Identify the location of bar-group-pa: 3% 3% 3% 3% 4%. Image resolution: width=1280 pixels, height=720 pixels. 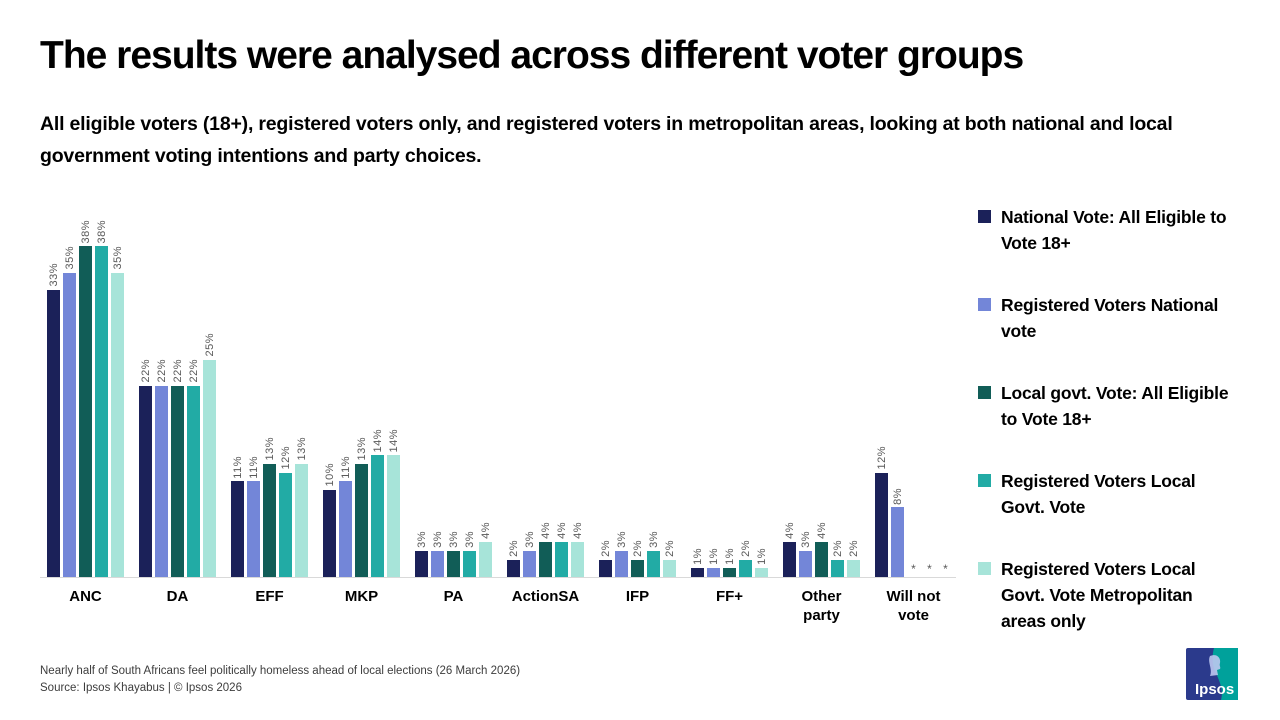
(453, 386).